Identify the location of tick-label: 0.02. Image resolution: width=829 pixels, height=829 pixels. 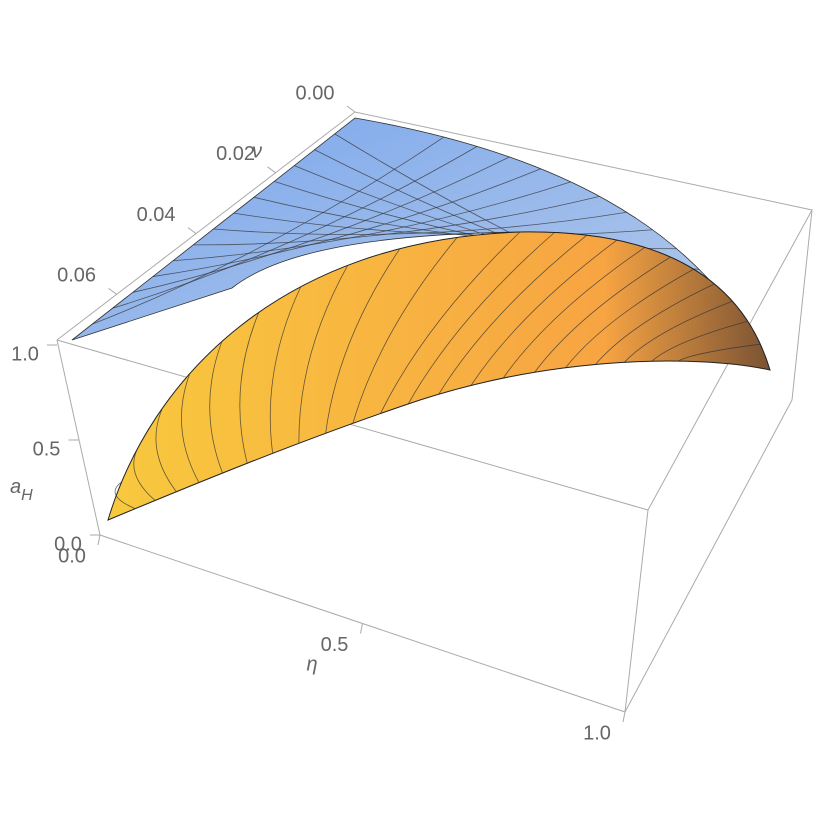
(235, 154).